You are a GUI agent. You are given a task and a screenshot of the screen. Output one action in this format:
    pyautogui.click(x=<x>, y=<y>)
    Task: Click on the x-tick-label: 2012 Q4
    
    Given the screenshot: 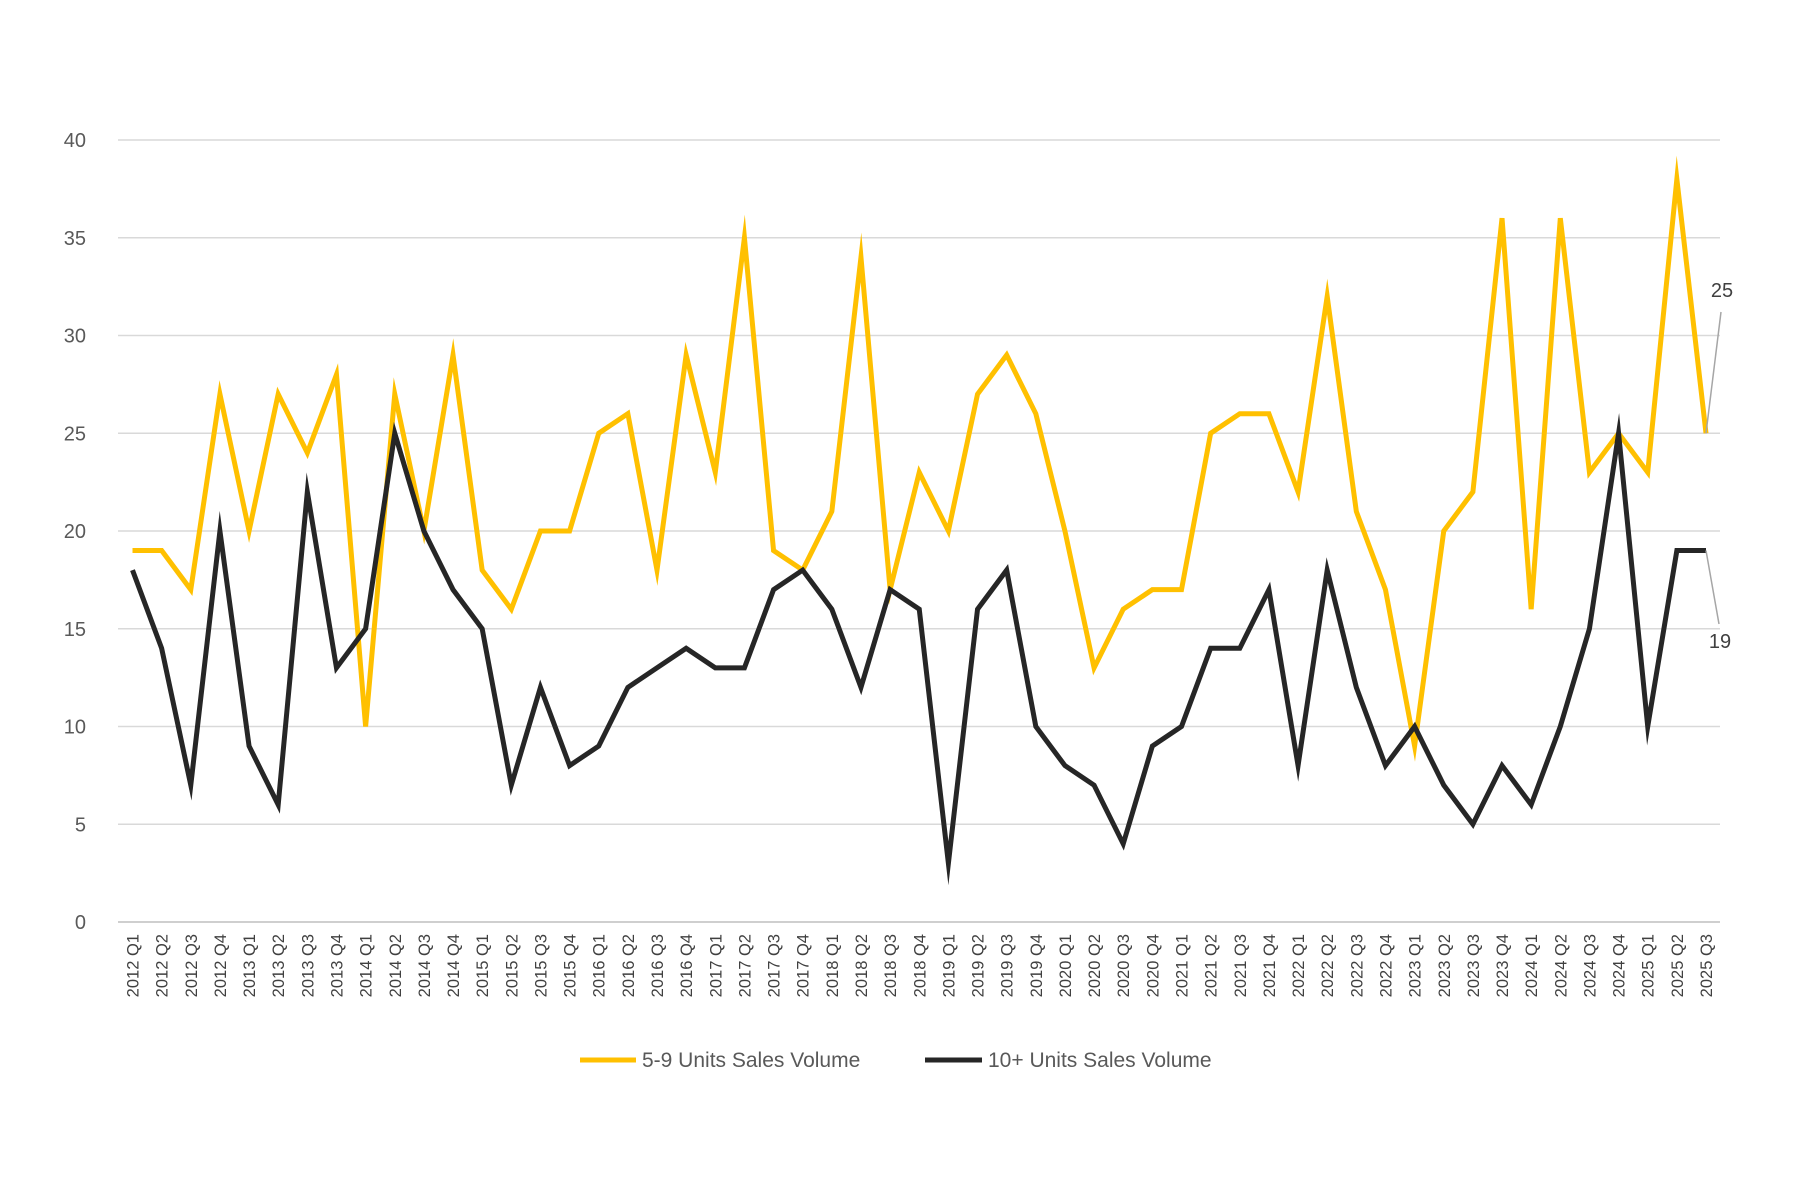 What is the action you would take?
    pyautogui.click(x=221, y=965)
    